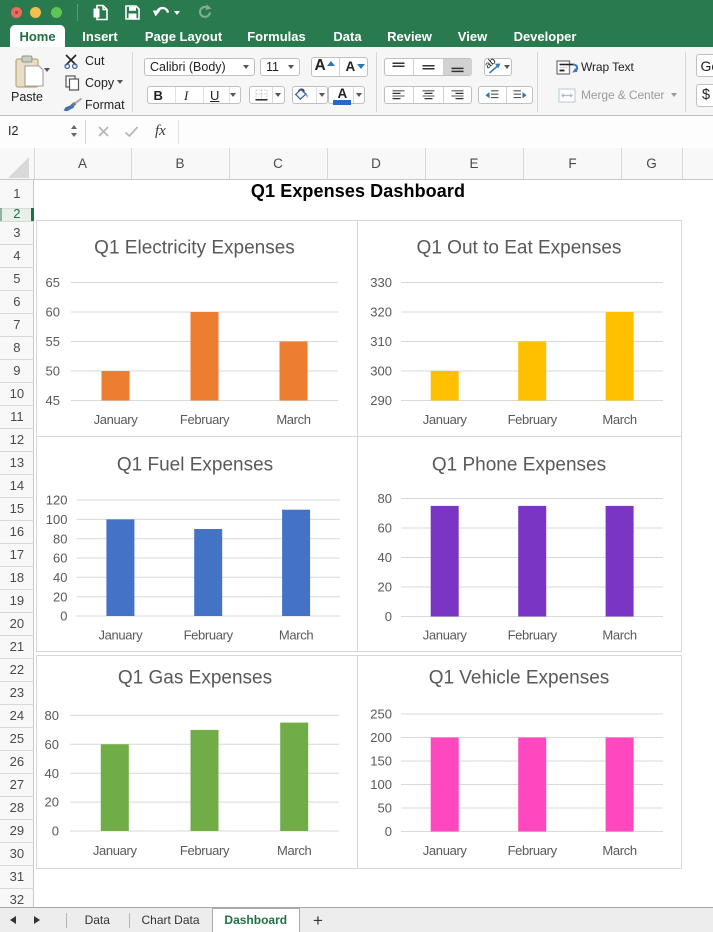  Describe the element at coordinates (53, 341) in the screenshot. I see `svg-text: 55` at that location.